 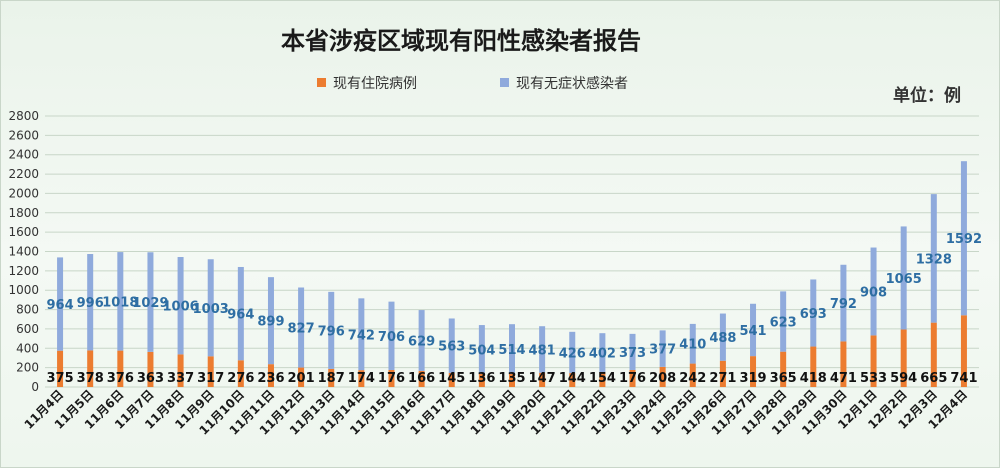 I want to click on data-label-hospitalized: 236, so click(x=270, y=378).